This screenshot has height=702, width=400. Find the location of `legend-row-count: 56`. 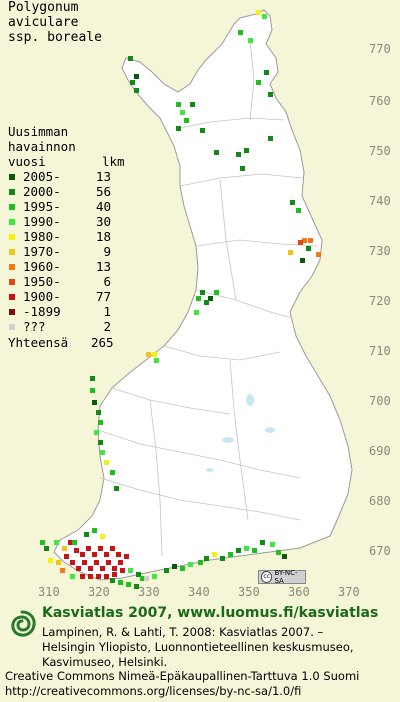

legend-row-count: 56 is located at coordinates (103, 191).